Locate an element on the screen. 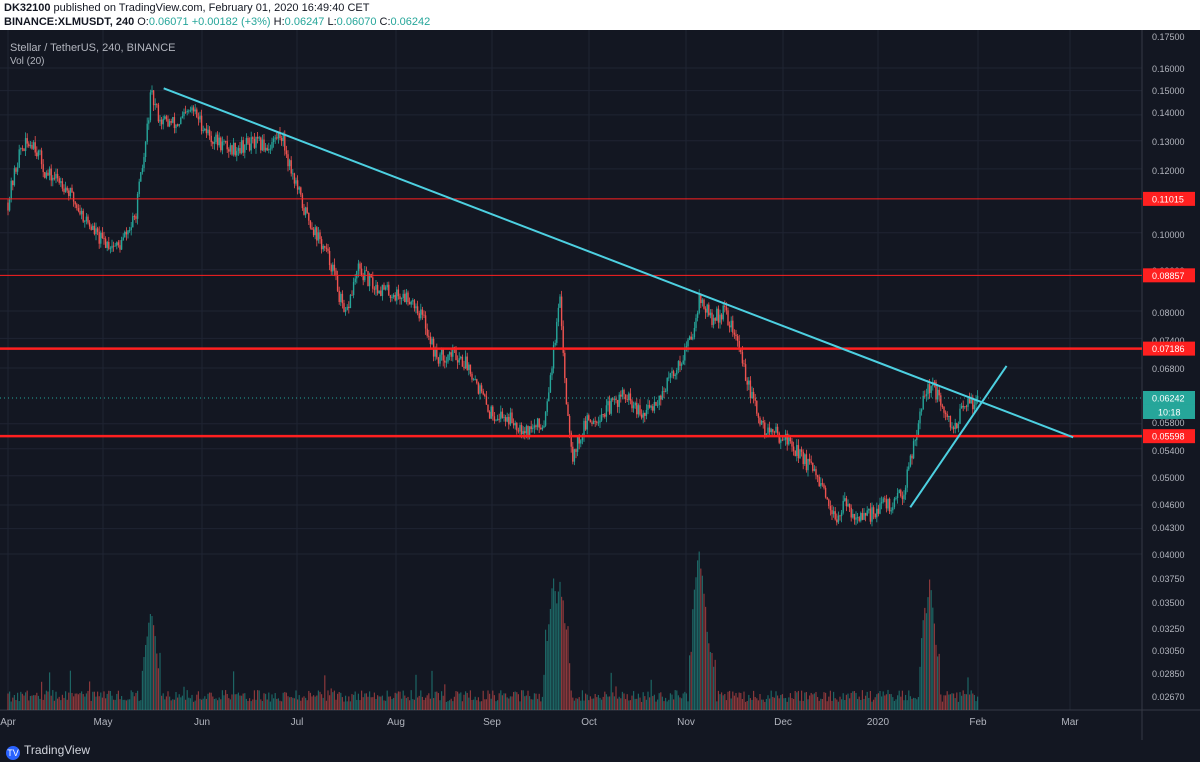  tradingview-logo: TV TradingView is located at coordinates (48, 751).